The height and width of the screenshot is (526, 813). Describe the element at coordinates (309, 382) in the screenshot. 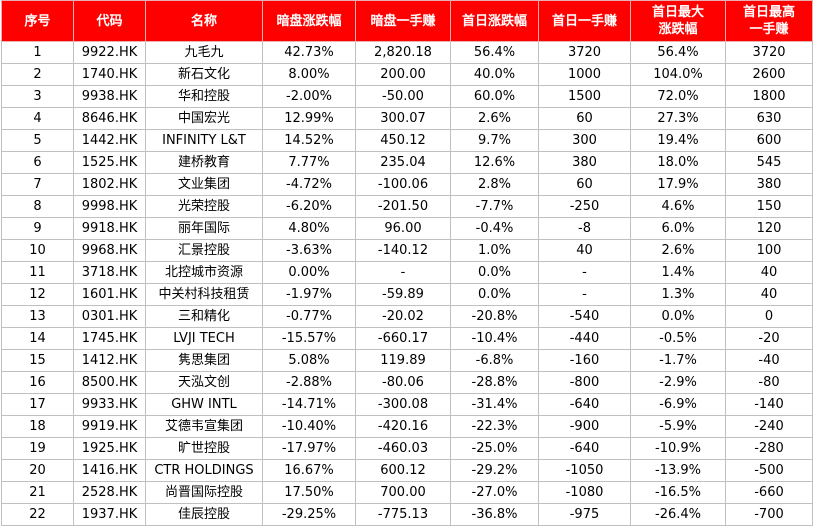

I see `grey-market-change-cell: -2.88%` at that location.